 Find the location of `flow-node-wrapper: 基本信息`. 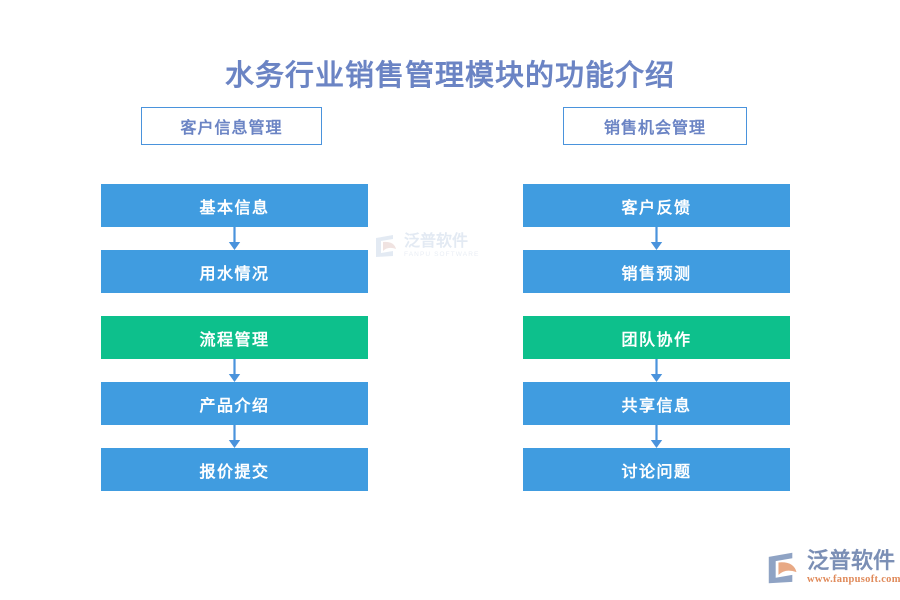

flow-node-wrapper: 基本信息 is located at coordinates (234, 217).